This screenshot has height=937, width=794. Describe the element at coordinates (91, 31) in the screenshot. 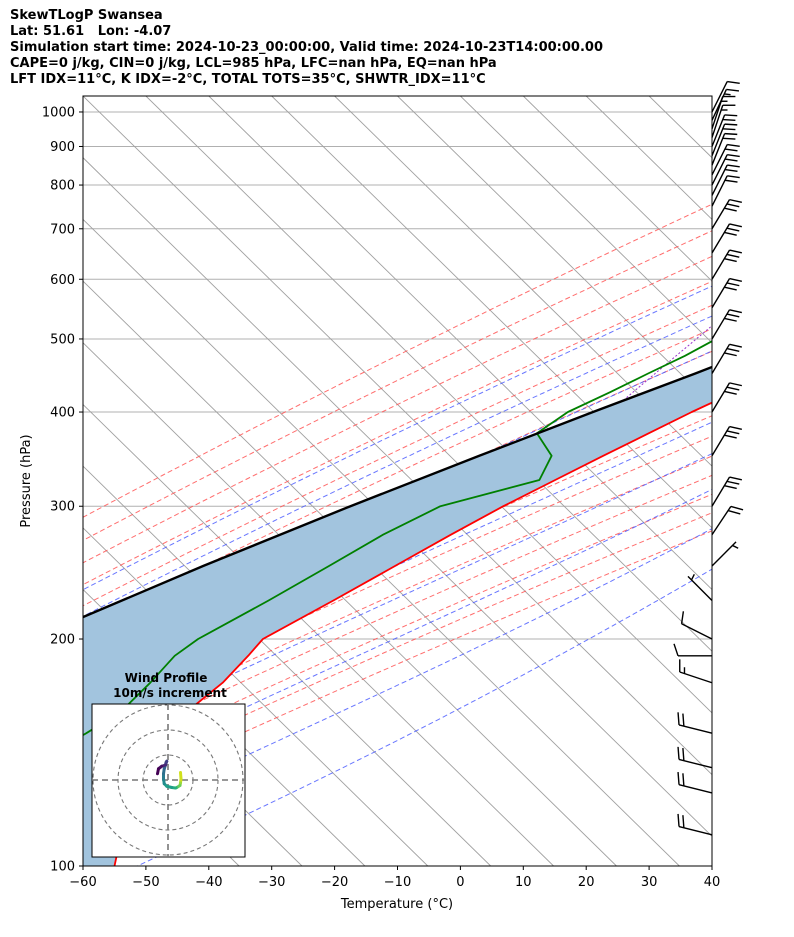

I see `title-line-2: Lat: 51.61 Lon: -4.07` at that location.